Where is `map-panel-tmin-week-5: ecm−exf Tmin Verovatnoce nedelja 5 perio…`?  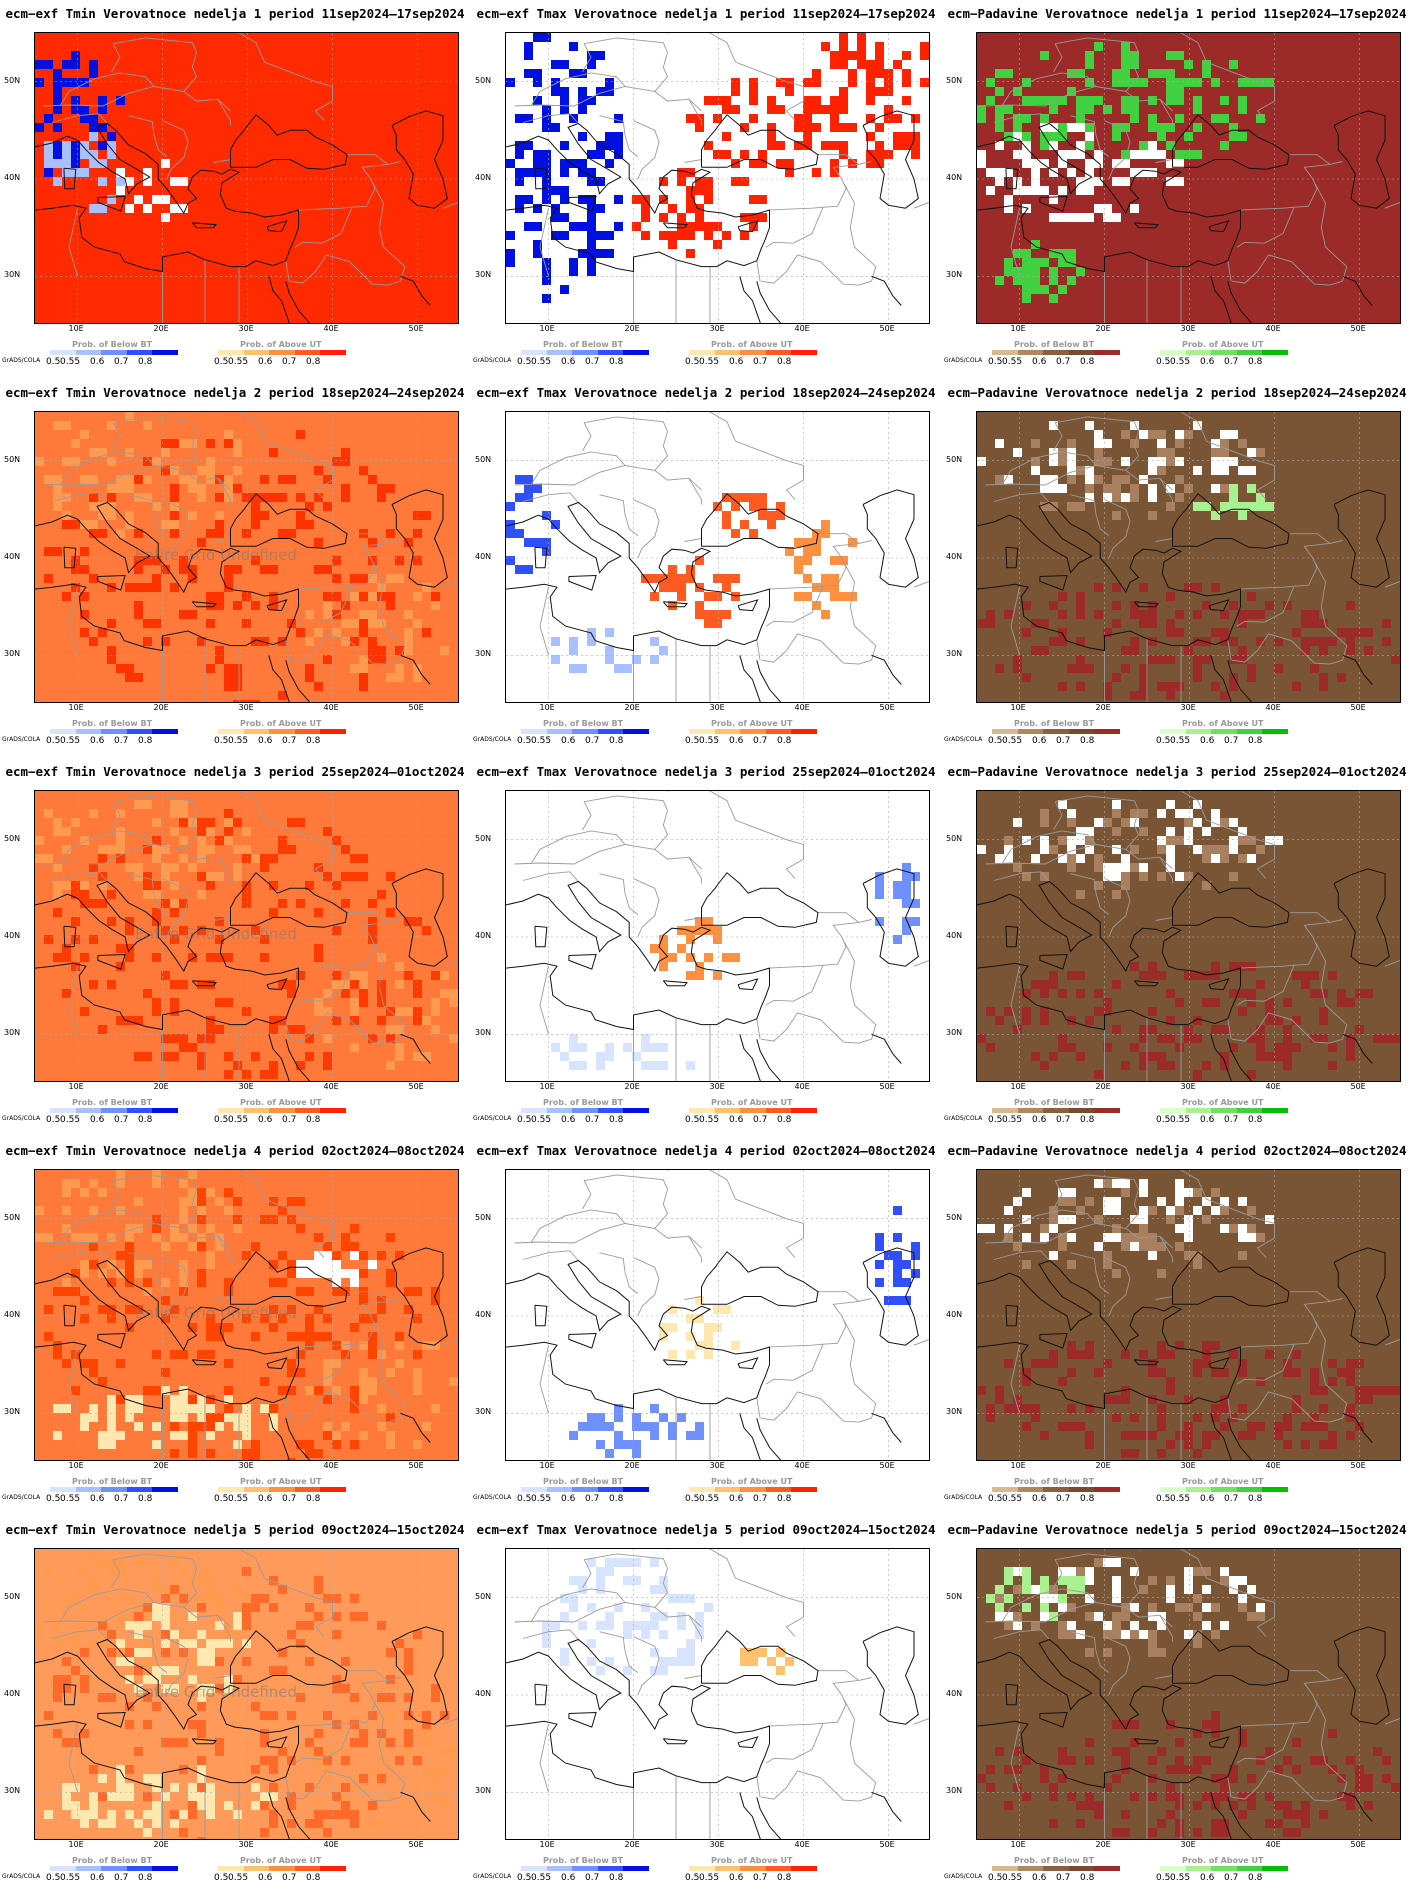 map-panel-tmin-week-5: ecm−exf Tmin Verovatnoce nedelja 5 perio… is located at coordinates (235, 1705).